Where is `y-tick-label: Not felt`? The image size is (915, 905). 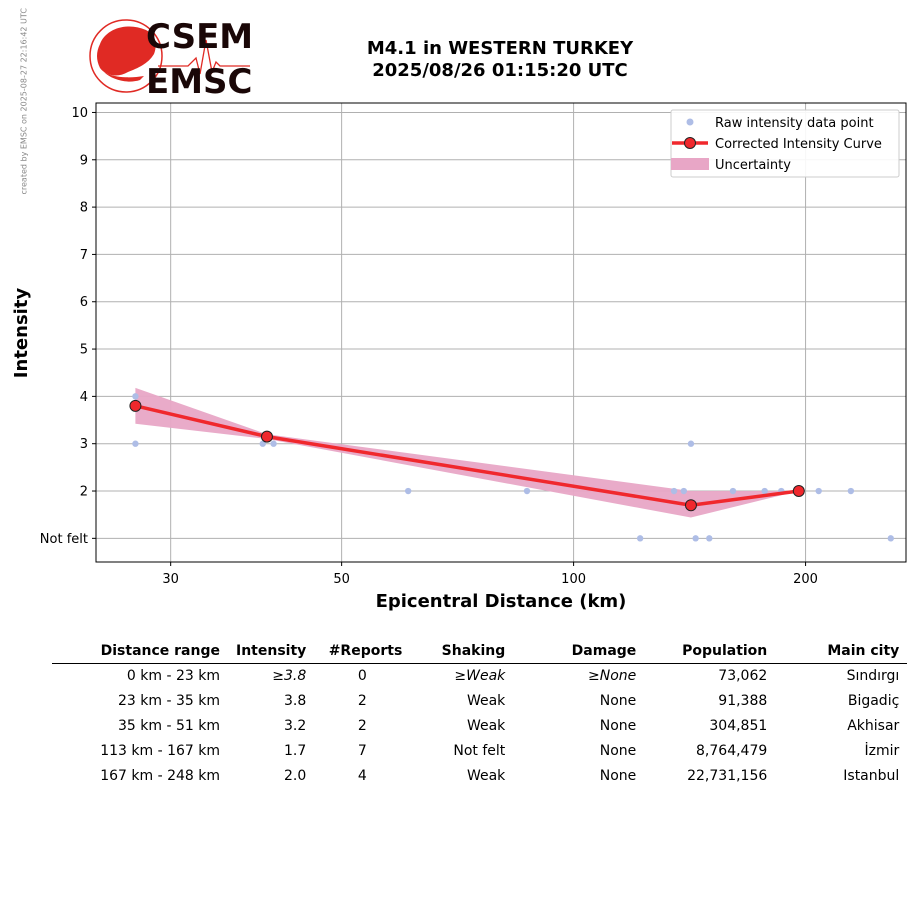 y-tick-label: Not felt is located at coordinates (64, 539).